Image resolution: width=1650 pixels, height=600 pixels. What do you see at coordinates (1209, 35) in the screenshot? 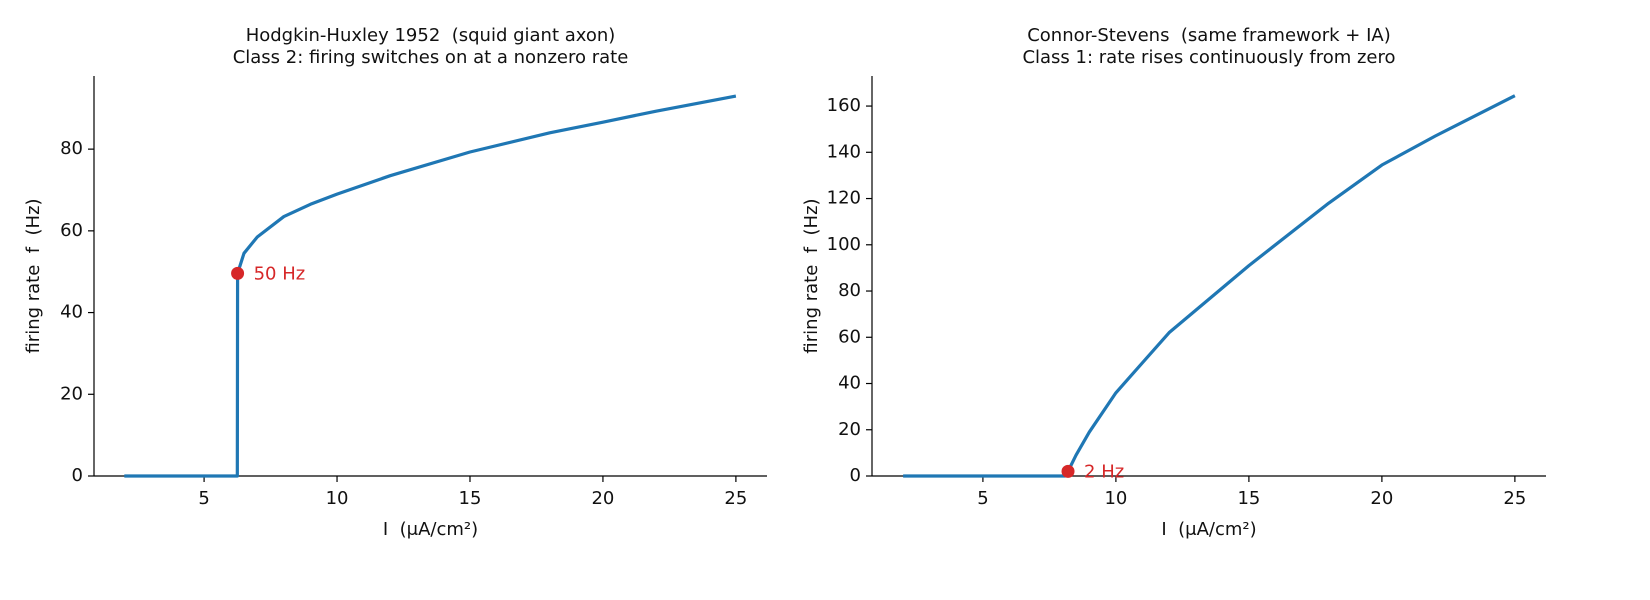
I see `chart-title: Connor-Stevens (same framework + IA)` at bounding box center [1209, 35].